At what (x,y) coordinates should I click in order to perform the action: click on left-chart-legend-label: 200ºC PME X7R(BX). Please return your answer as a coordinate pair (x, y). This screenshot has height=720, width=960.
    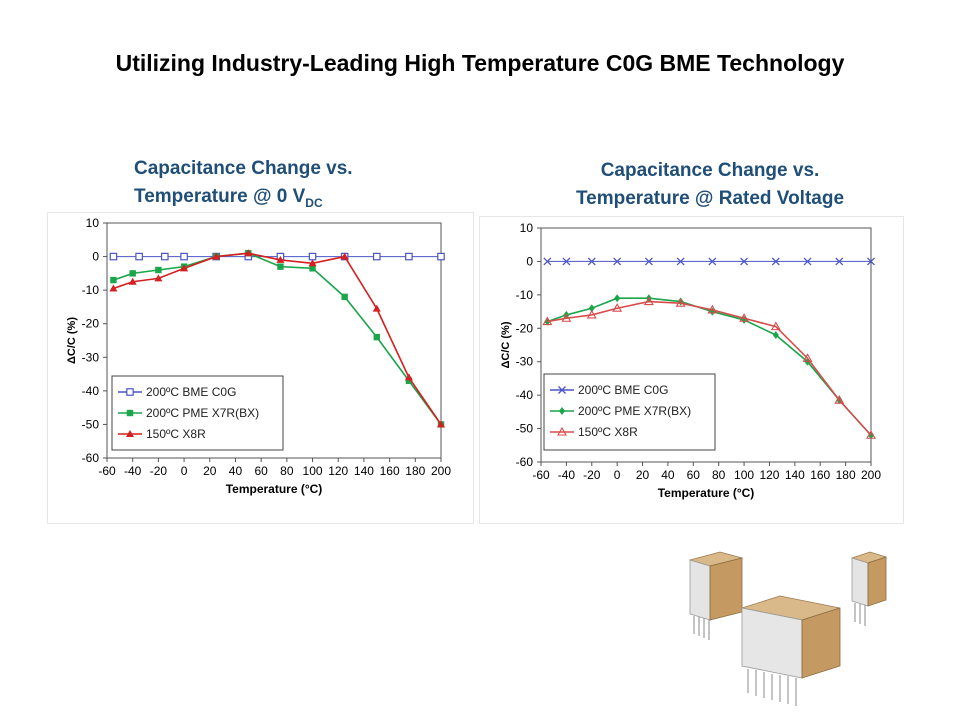
    Looking at the image, I should click on (202, 413).